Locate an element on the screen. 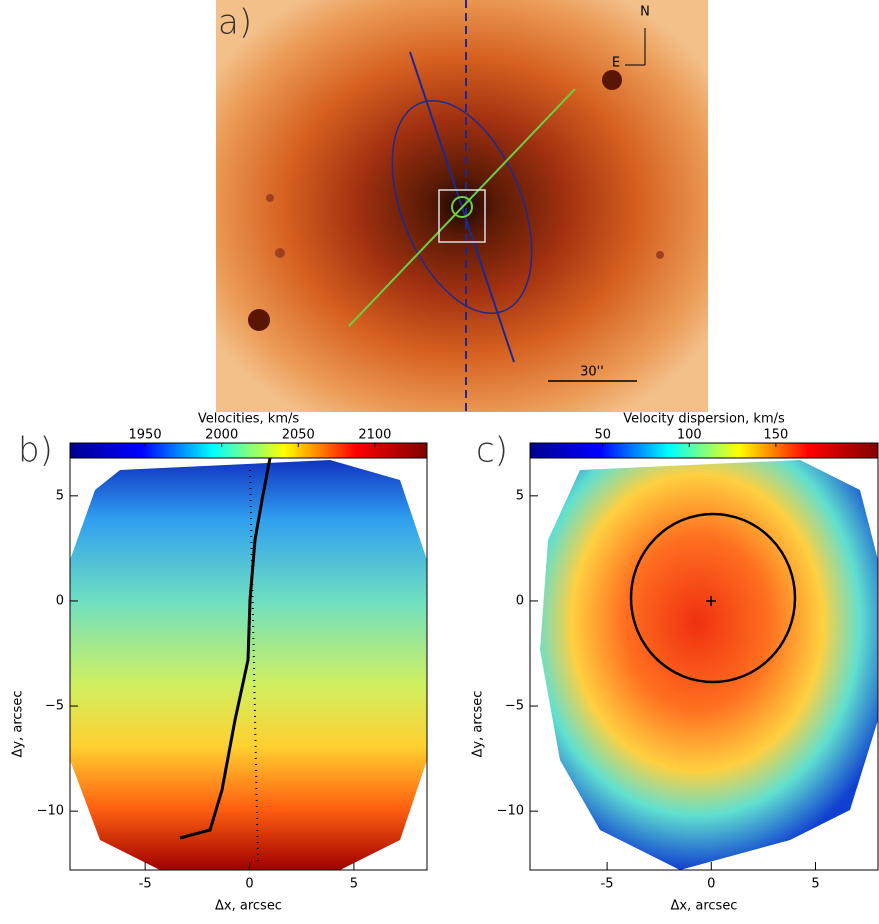 The image size is (879, 924). circle is located at coordinates (713, 598).